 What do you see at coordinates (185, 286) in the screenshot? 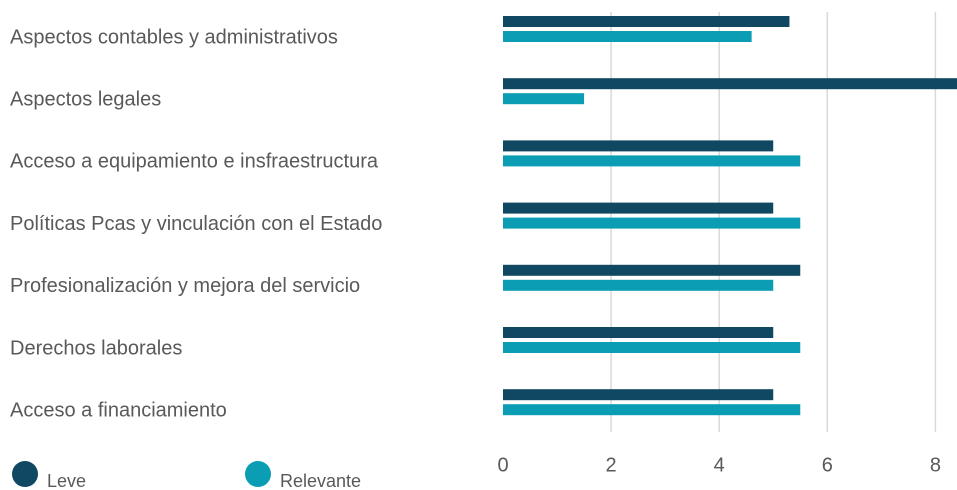
I see `y-tick-label: Profesionalización y mejora del servicio` at bounding box center [185, 286].